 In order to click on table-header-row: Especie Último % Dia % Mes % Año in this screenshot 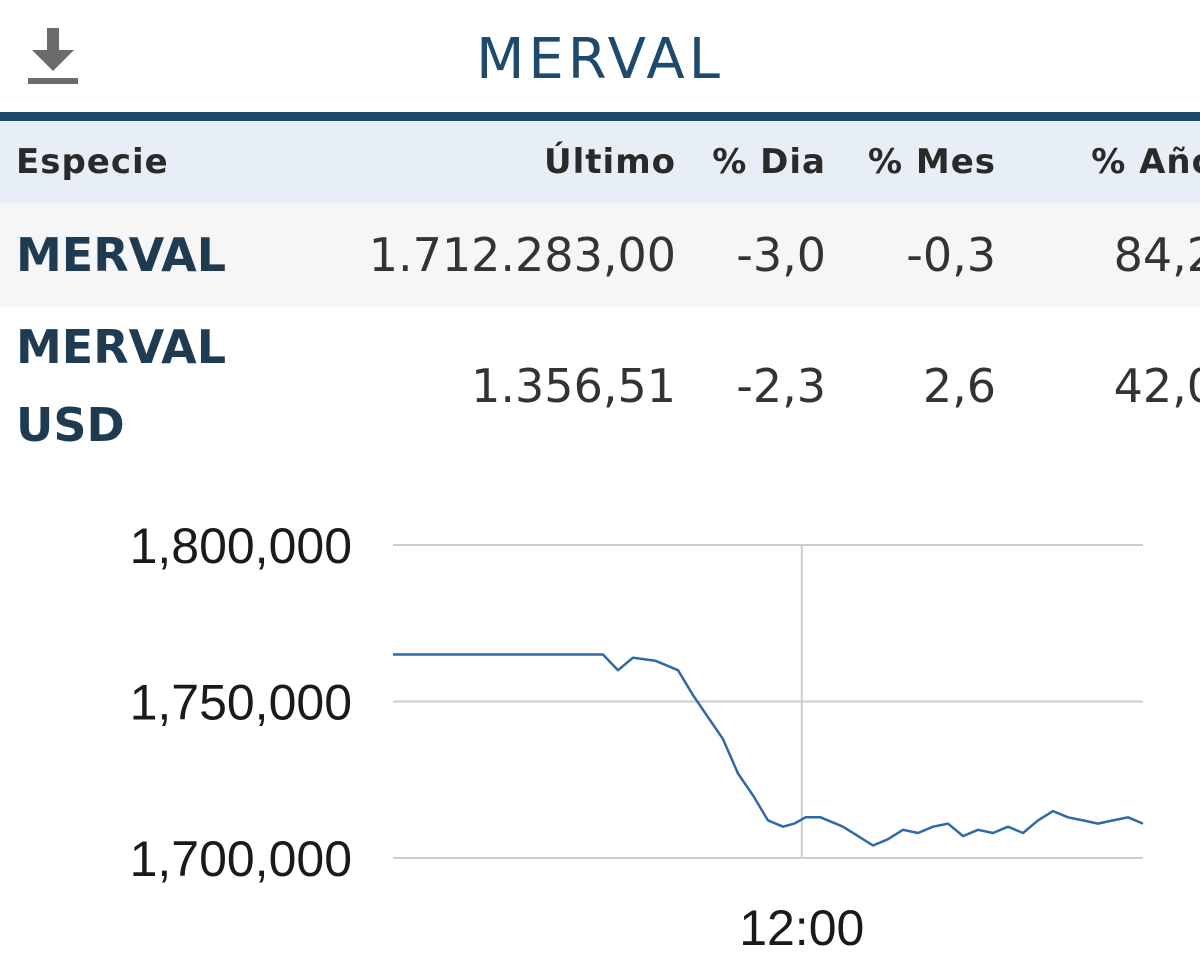, I will do `click(600, 162)`.